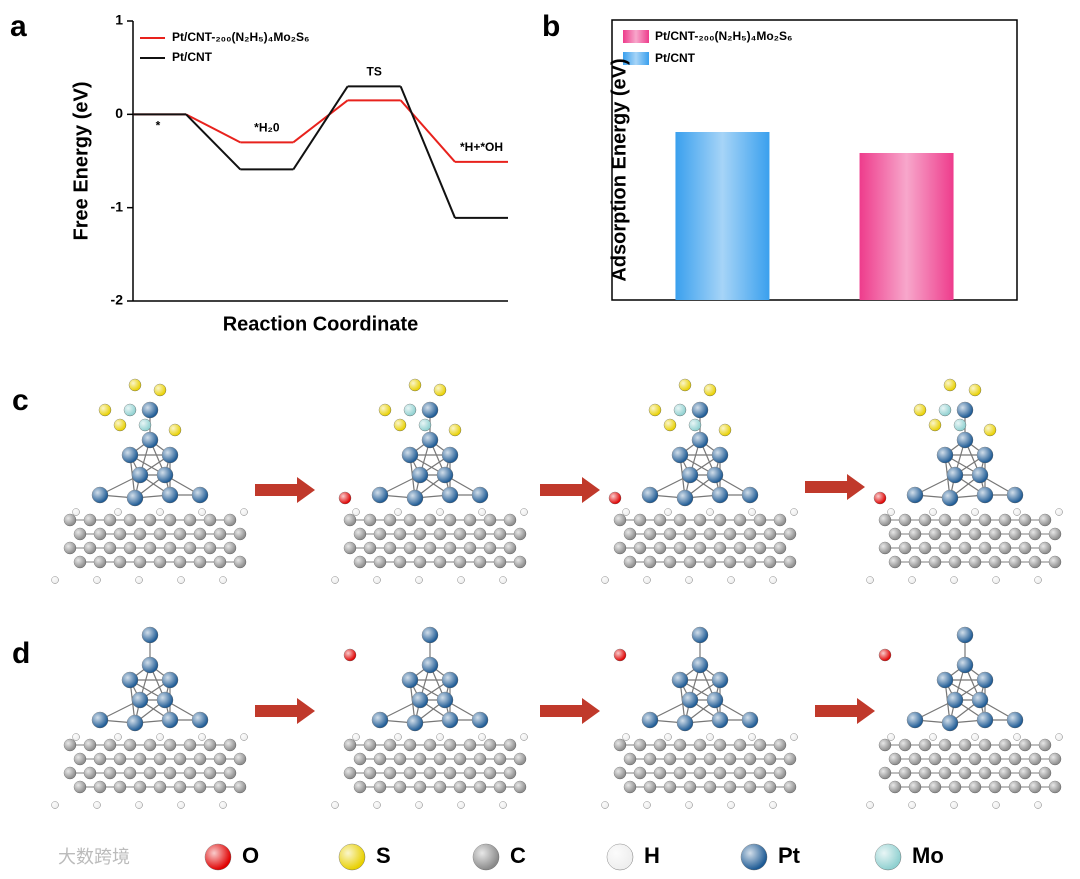 The image size is (1080, 879). What do you see at coordinates (481, 147) in the screenshot?
I see `state-label: *H+*OH` at bounding box center [481, 147].